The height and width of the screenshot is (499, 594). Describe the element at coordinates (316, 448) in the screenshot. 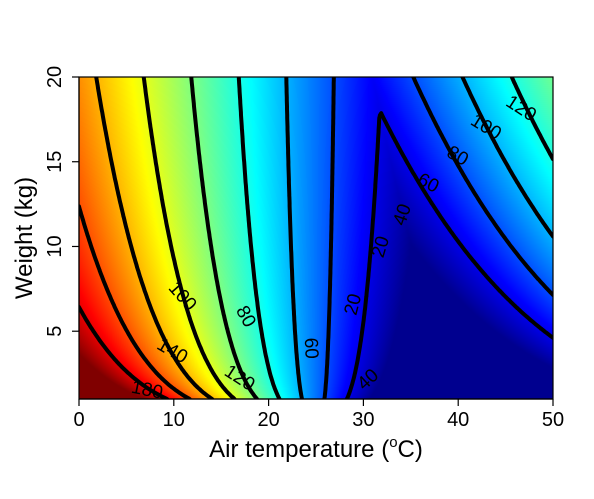

I see `x-axis-title: Air temperature (oC)` at that location.